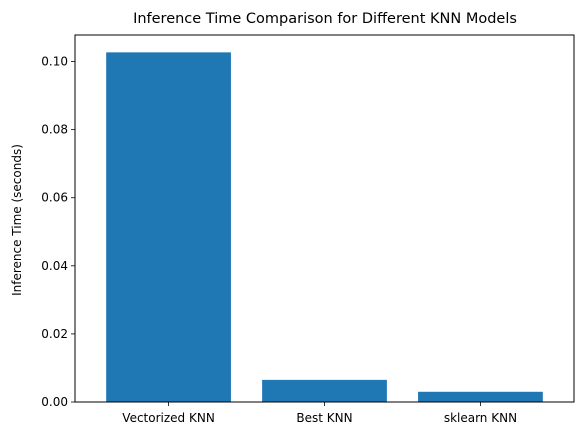 The image size is (576, 435). I want to click on y-axis-label: Inference Time (seconds), so click(17, 220).